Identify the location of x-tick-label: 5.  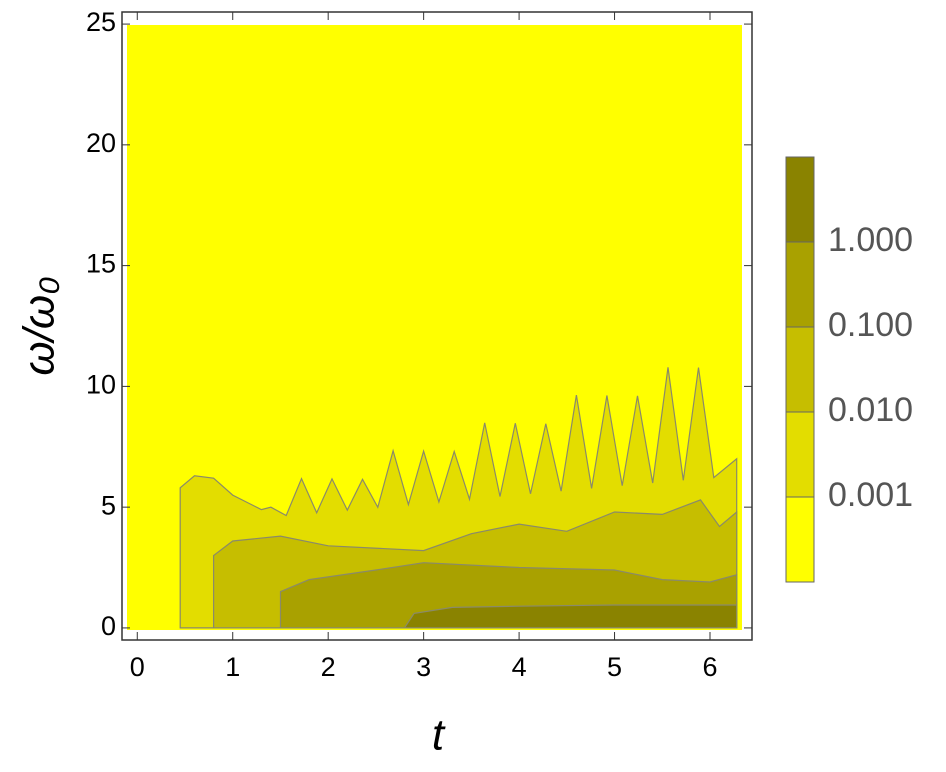
(614, 667).